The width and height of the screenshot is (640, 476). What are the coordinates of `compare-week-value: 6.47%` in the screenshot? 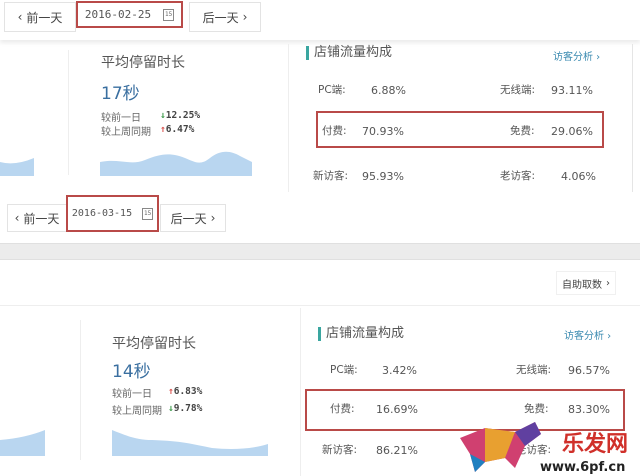 It's located at (180, 129).